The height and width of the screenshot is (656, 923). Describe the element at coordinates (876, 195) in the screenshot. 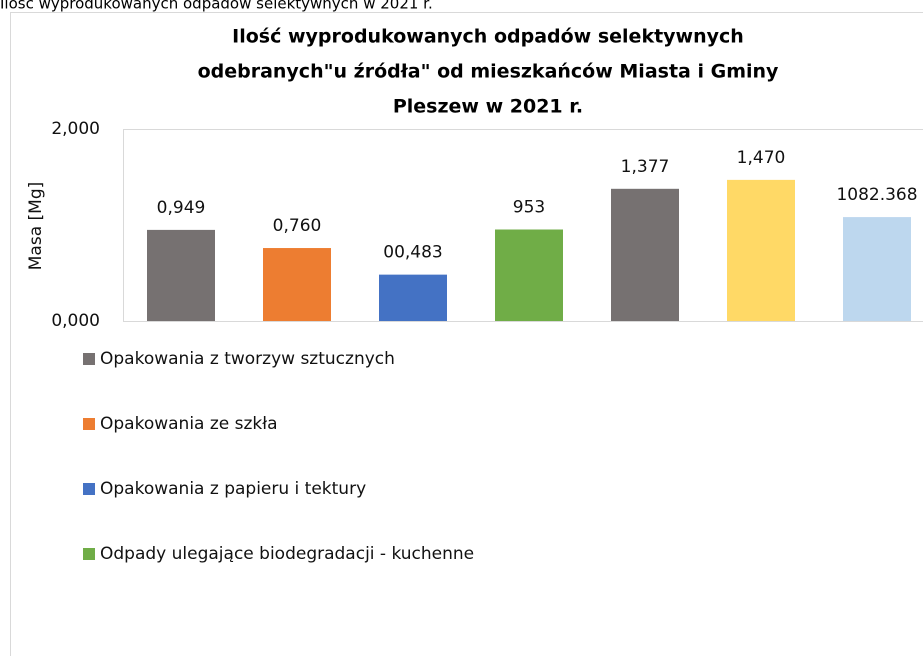

I see `data-label: 1082.368` at that location.